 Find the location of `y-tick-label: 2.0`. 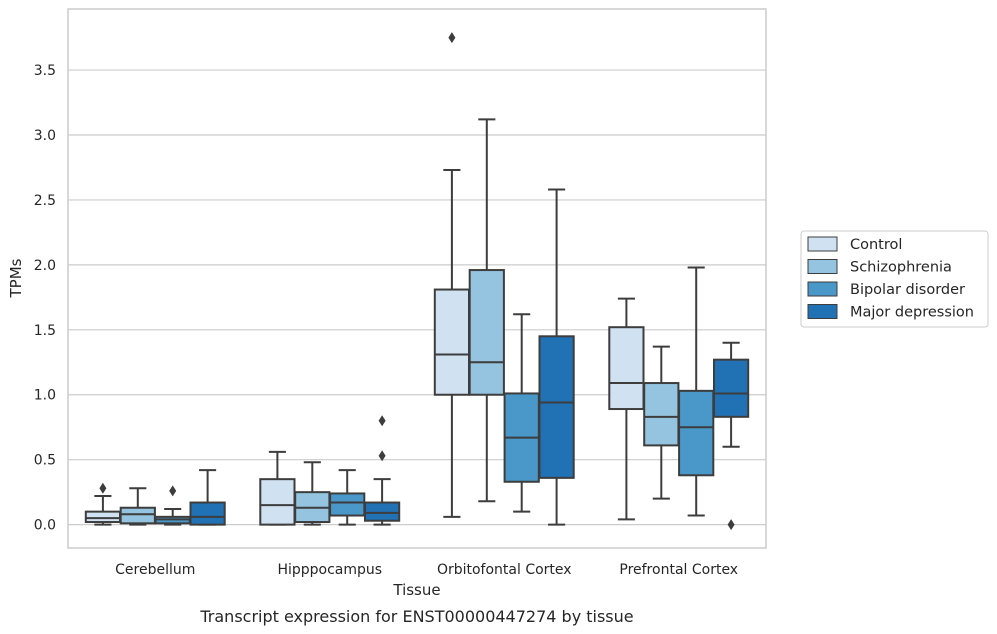

y-tick-label: 2.0 is located at coordinates (45, 266).